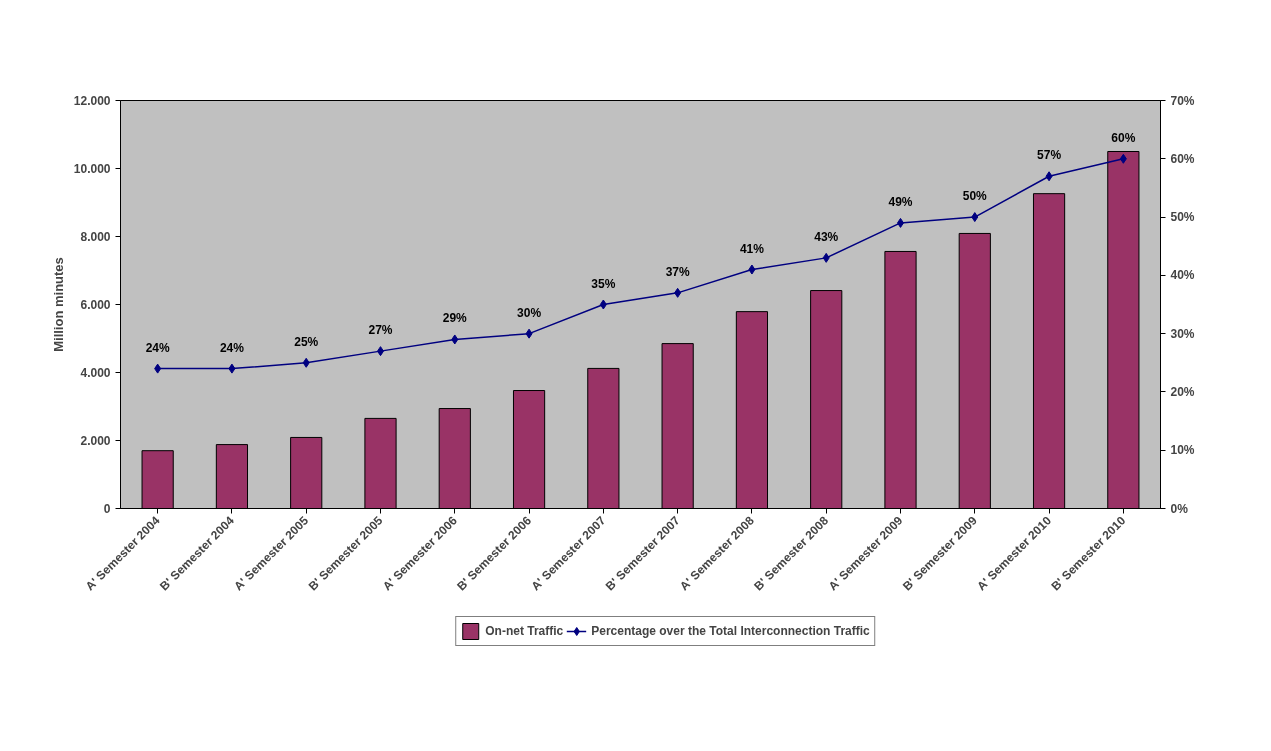  I want to click on y-tick-label: 10.000, so click(92, 169).